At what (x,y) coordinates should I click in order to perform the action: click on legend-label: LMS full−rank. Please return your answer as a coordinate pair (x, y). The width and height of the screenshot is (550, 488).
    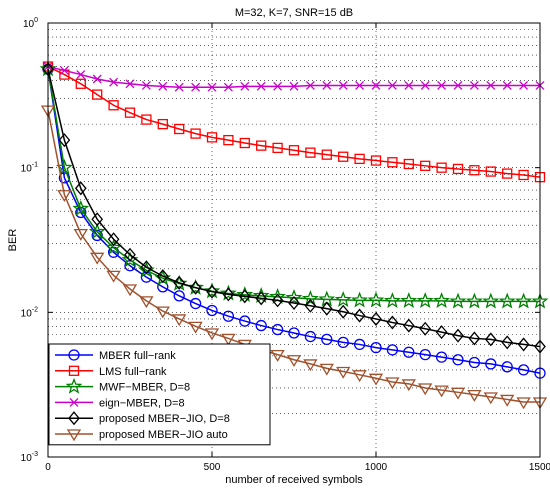
    Looking at the image, I should click on (133, 372).